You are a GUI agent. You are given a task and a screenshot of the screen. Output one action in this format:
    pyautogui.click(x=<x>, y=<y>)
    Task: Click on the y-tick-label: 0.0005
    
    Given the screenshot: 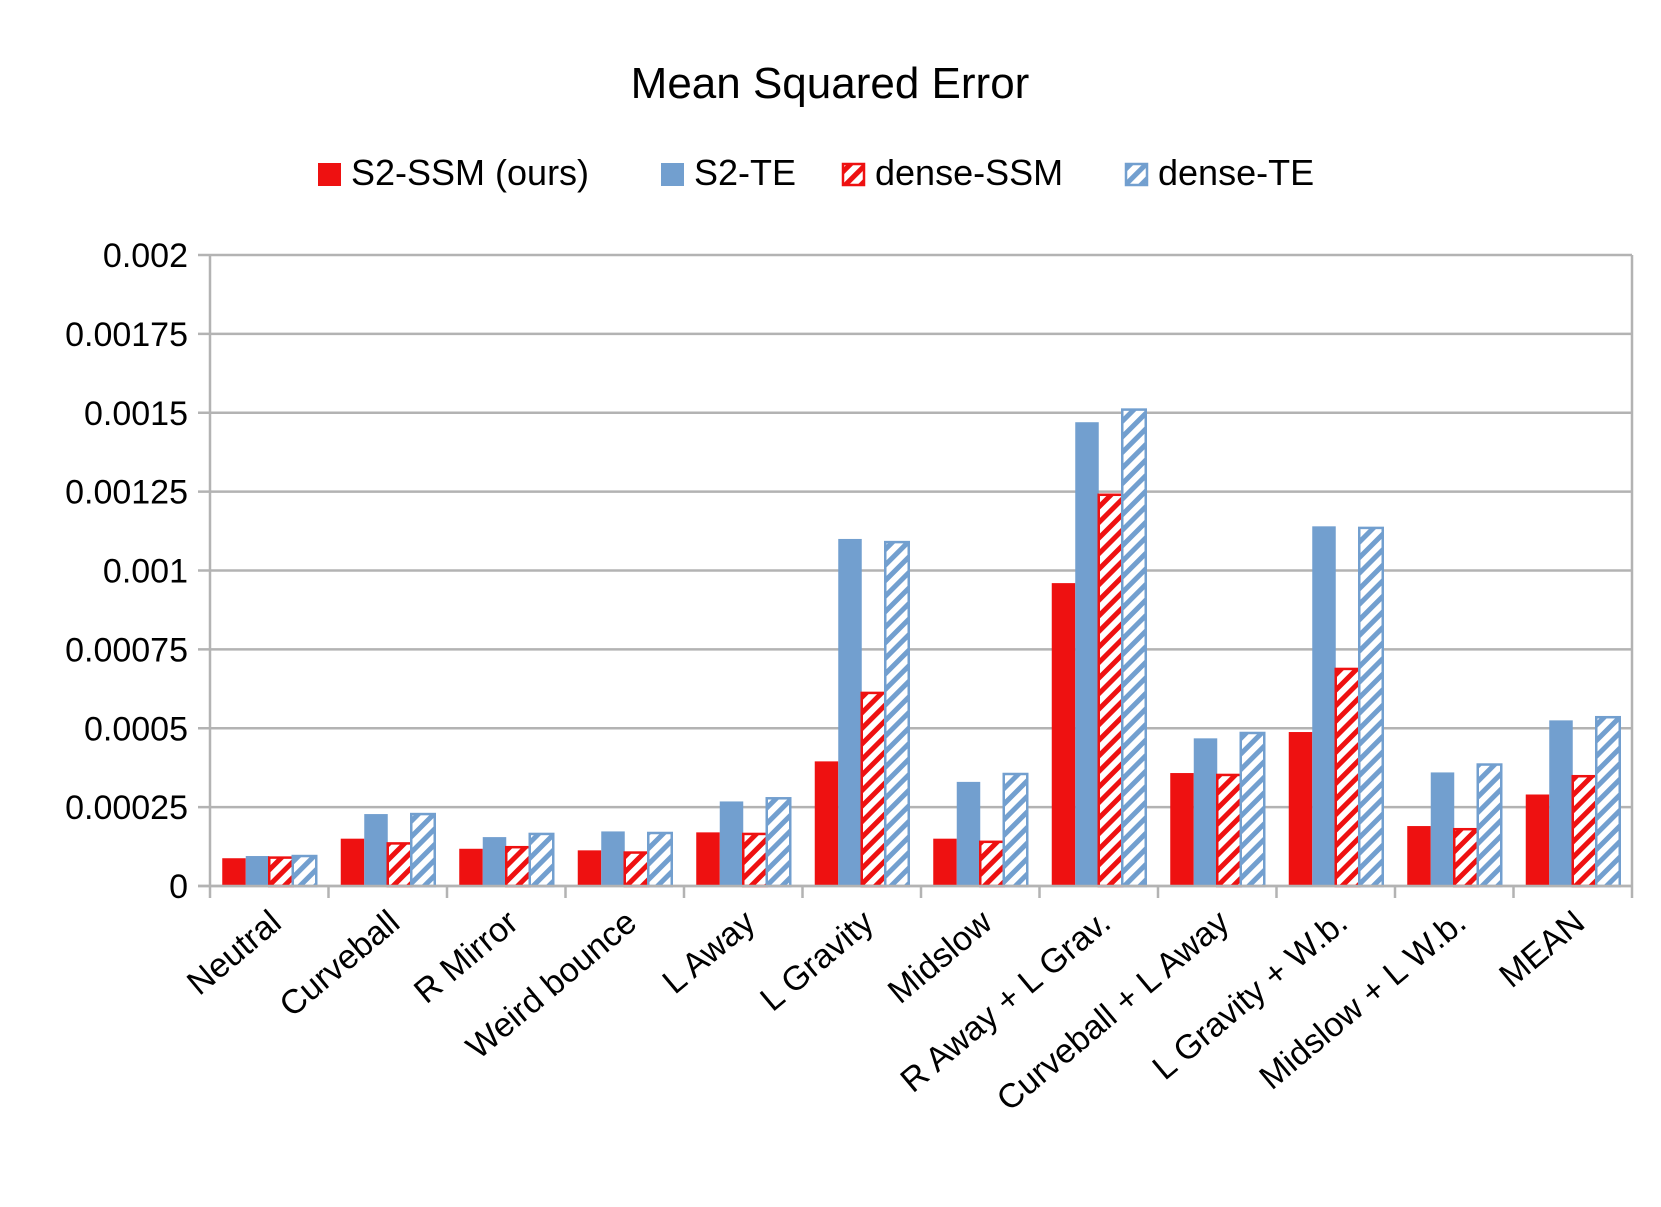 What is the action you would take?
    pyautogui.click(x=136, y=729)
    